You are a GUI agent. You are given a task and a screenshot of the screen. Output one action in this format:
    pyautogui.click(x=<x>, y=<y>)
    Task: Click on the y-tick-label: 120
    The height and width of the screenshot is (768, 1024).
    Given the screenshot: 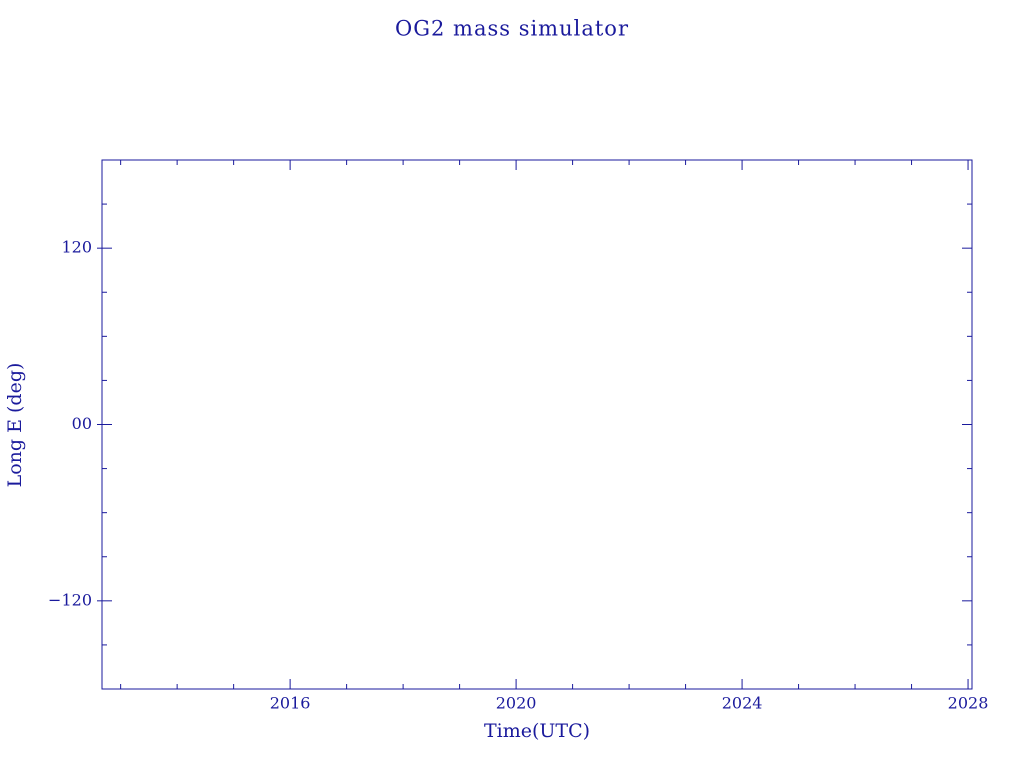 What is the action you would take?
    pyautogui.click(x=76, y=247)
    